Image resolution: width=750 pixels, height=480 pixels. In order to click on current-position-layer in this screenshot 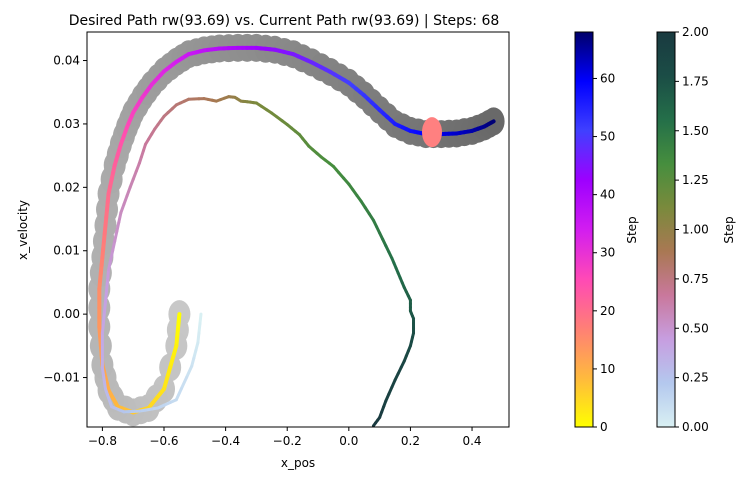, I will do `click(431, 132)`.